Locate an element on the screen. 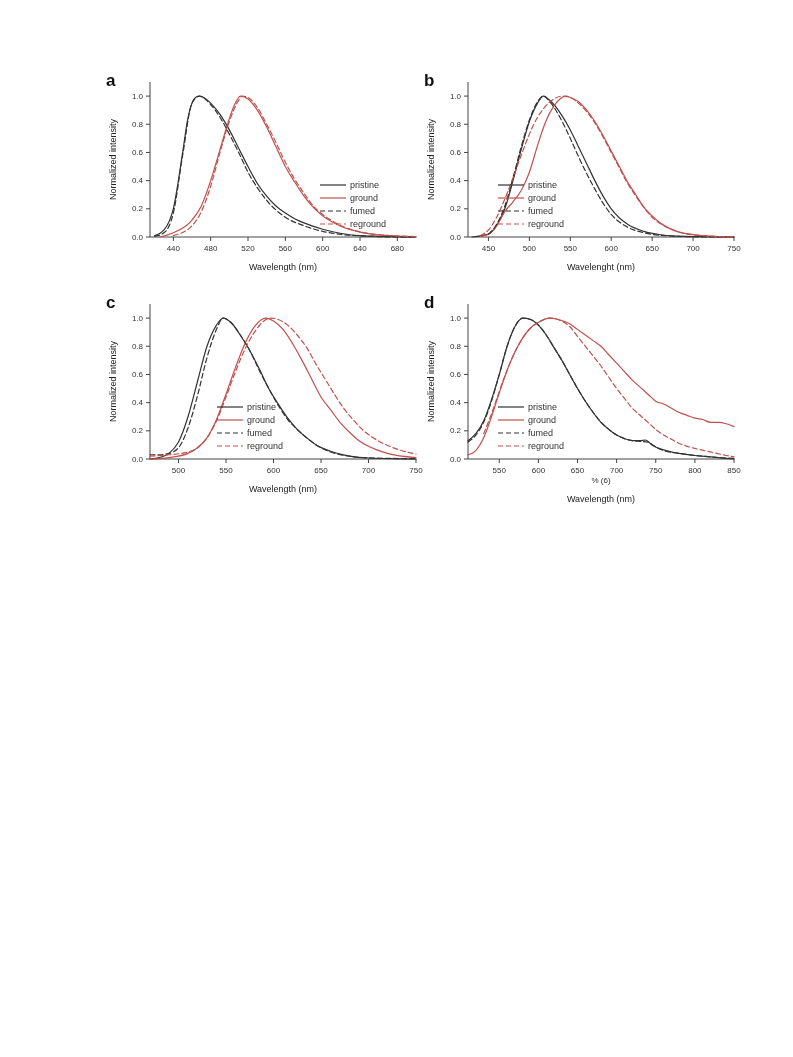  x-tick-label: 440 is located at coordinates (173, 248).